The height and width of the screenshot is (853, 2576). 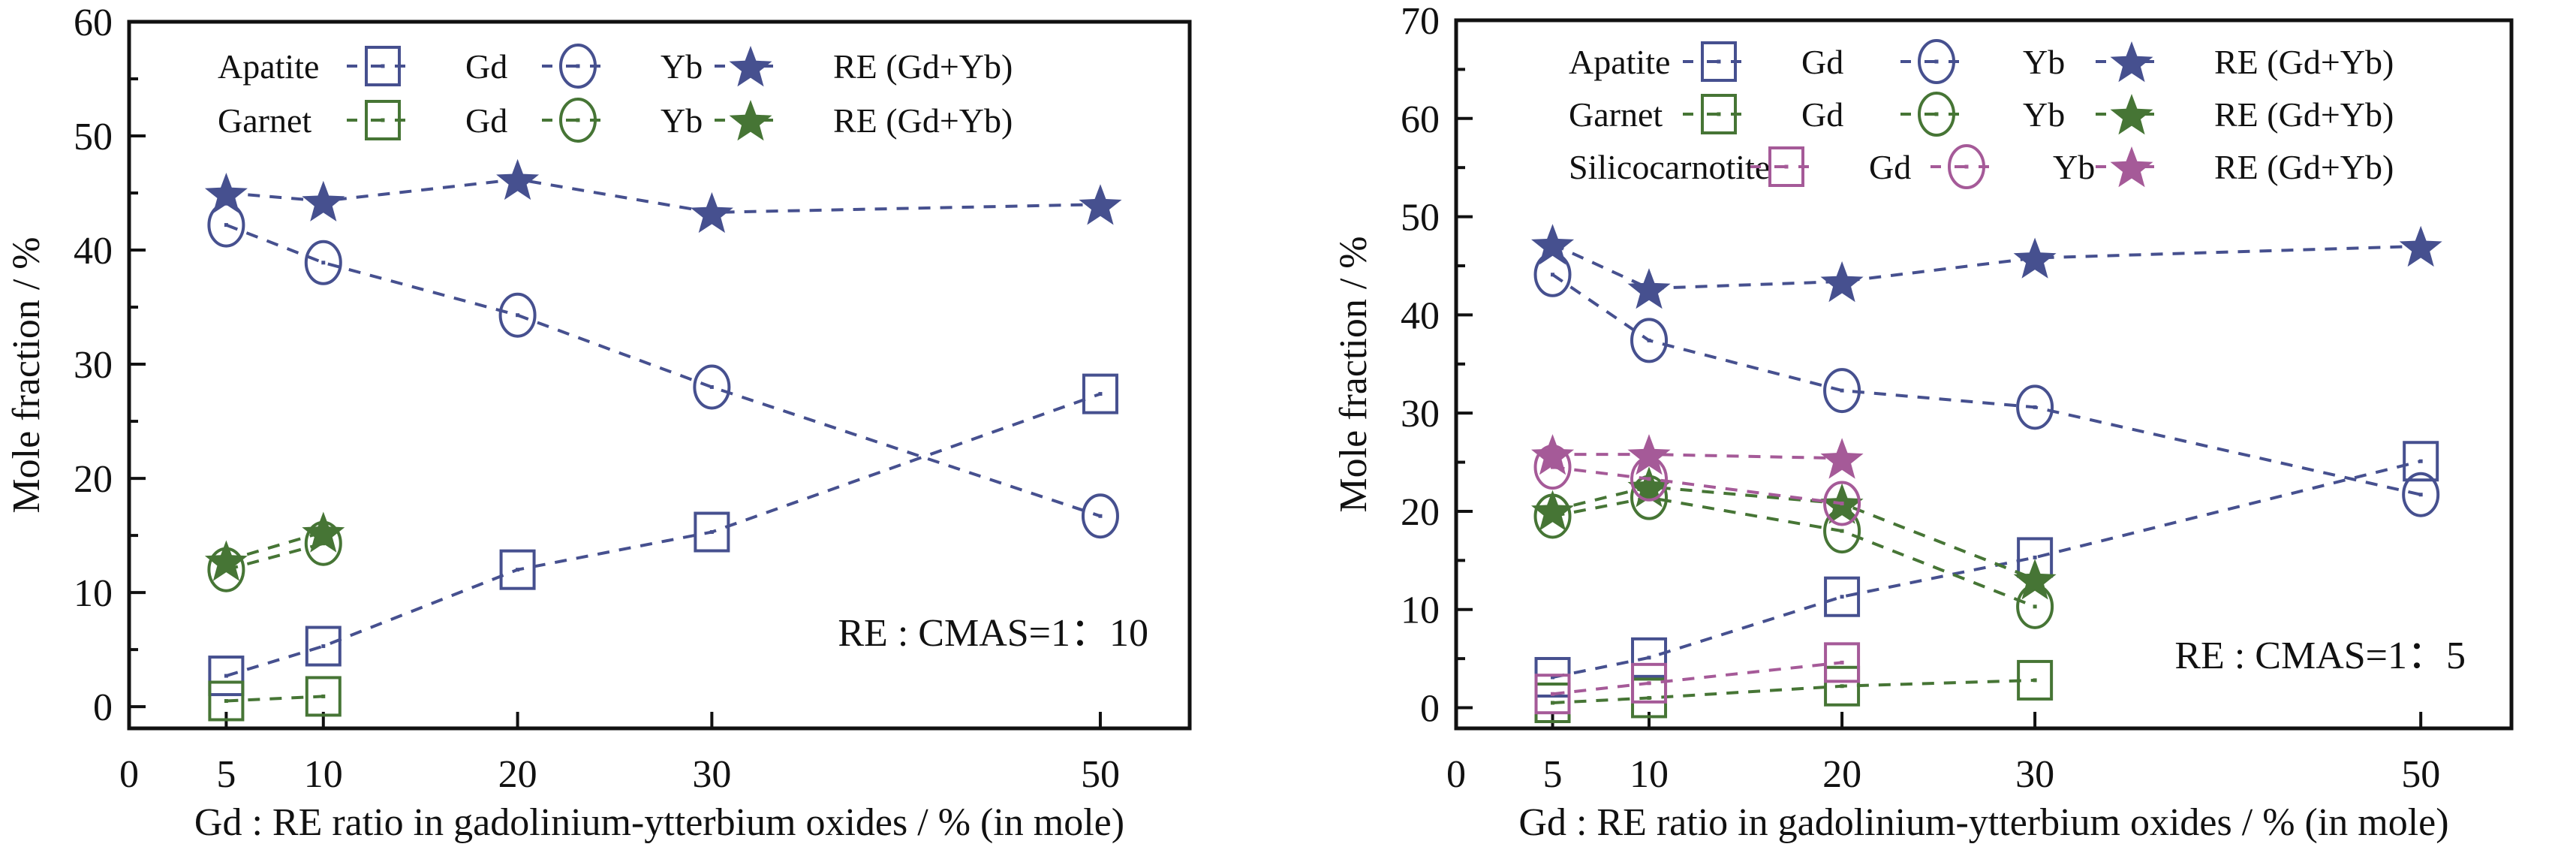 What do you see at coordinates (268, 66) in the screenshot?
I see `legend-phase-label: Apatite` at bounding box center [268, 66].